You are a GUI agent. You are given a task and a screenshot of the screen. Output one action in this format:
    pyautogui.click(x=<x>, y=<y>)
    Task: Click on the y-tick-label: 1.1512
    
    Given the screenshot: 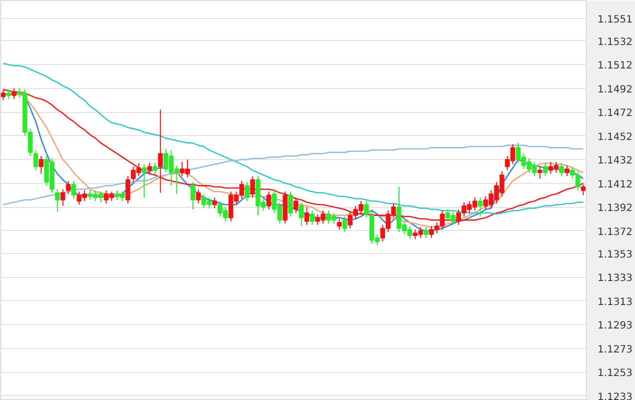 What is the action you would take?
    pyautogui.click(x=615, y=66)
    